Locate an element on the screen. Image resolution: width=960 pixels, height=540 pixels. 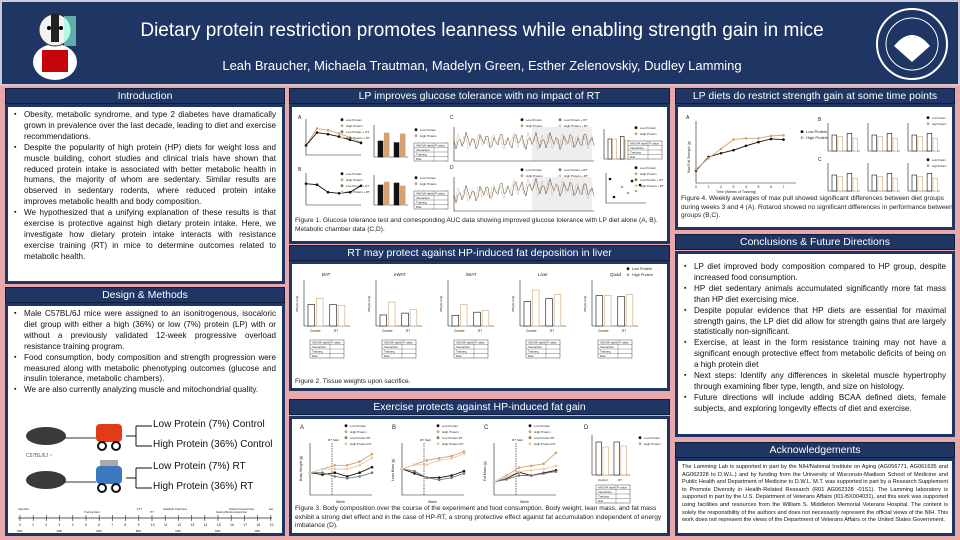
x-tick: RT is located at coordinates (336, 331).